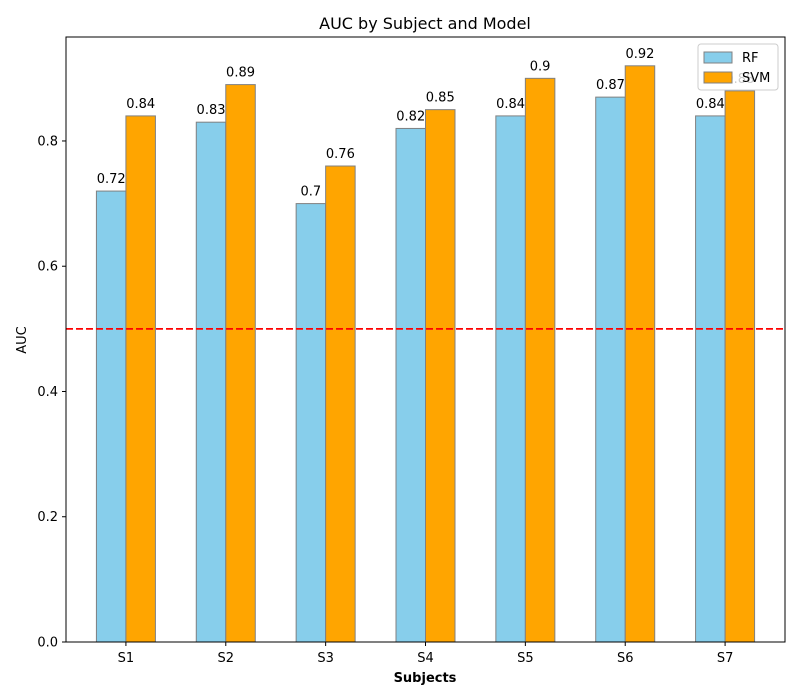 This screenshot has width=800, height=700. Describe the element at coordinates (639, 54) in the screenshot. I see `data-label-svm-s6: 0.92` at that location.